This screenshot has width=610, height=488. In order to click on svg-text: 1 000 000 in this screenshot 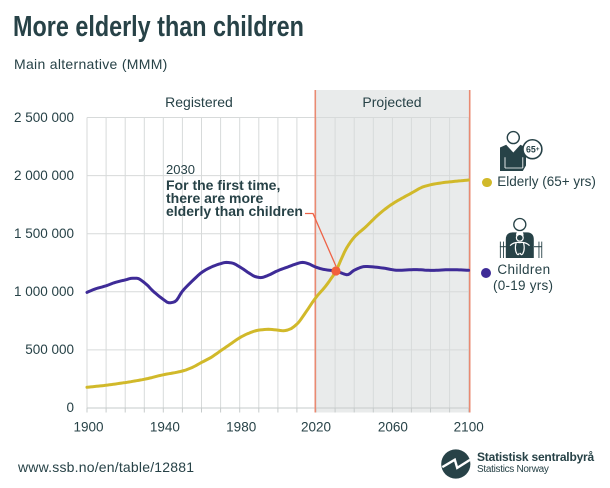, I will do `click(44, 291)`.